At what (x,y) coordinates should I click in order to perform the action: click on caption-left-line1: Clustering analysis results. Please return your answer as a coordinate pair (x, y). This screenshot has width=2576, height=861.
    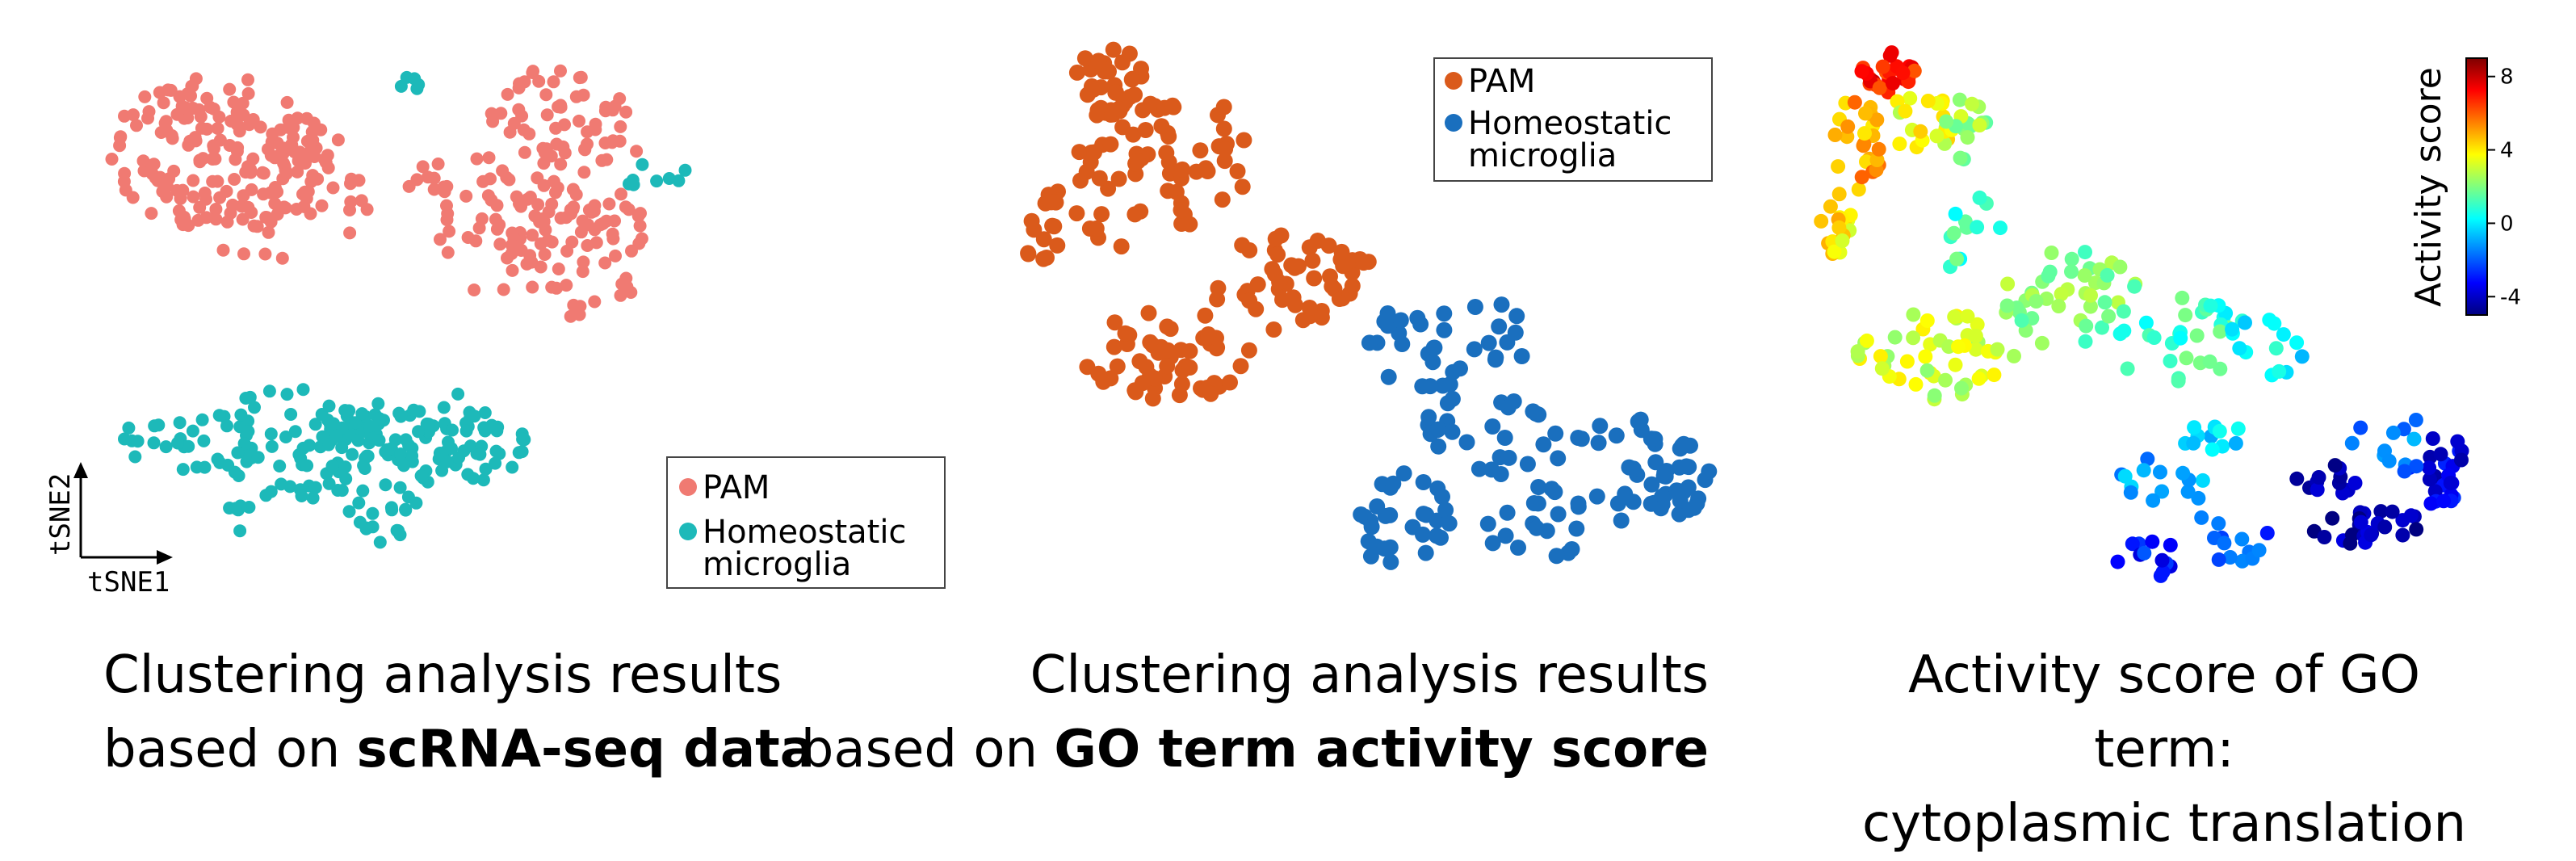
    Looking at the image, I should click on (442, 675).